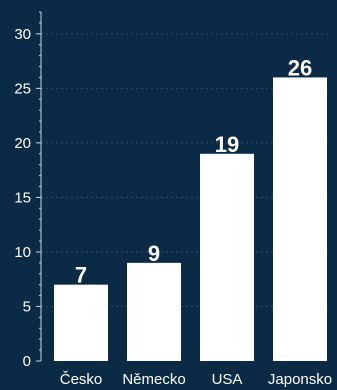  Describe the element at coordinates (154, 253) in the screenshot. I see `data-label: 9` at that location.